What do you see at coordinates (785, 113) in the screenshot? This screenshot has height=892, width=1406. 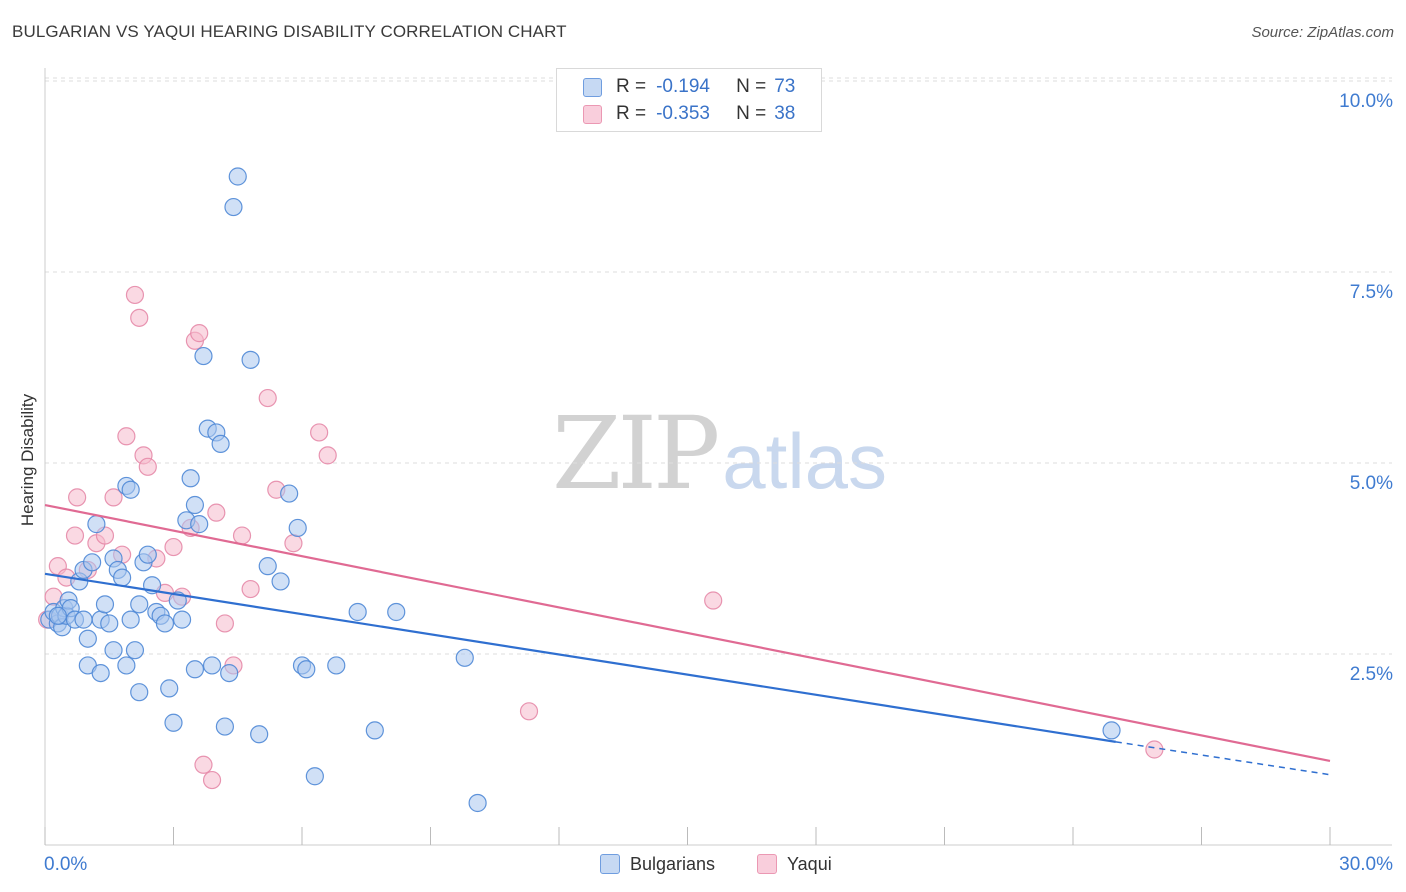 I see `legend-n-value: 38` at bounding box center [785, 113].